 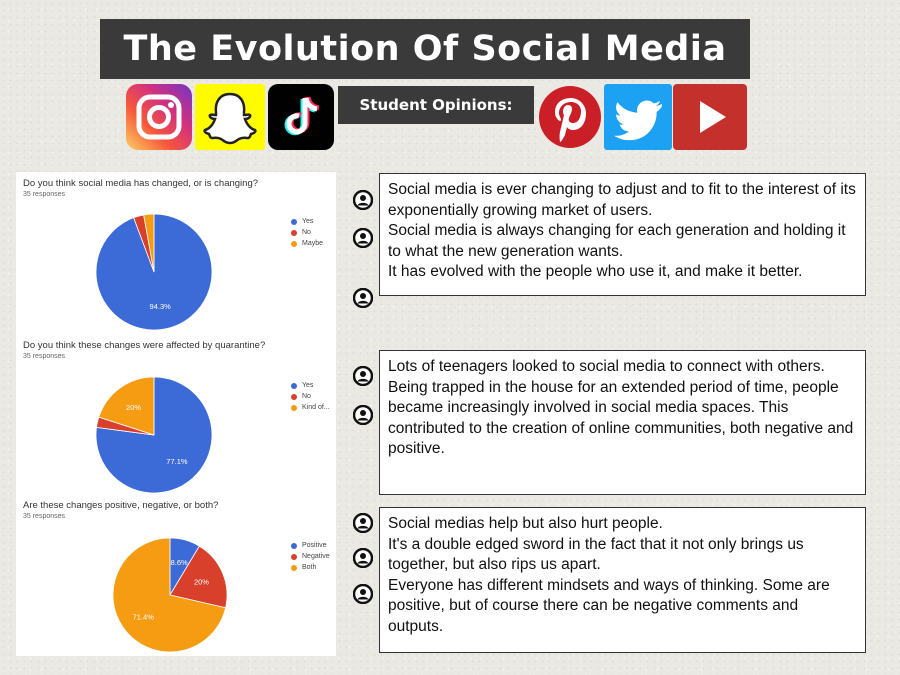 I want to click on pie-chart-2-svg: 77.1% 20%, so click(x=154, y=435).